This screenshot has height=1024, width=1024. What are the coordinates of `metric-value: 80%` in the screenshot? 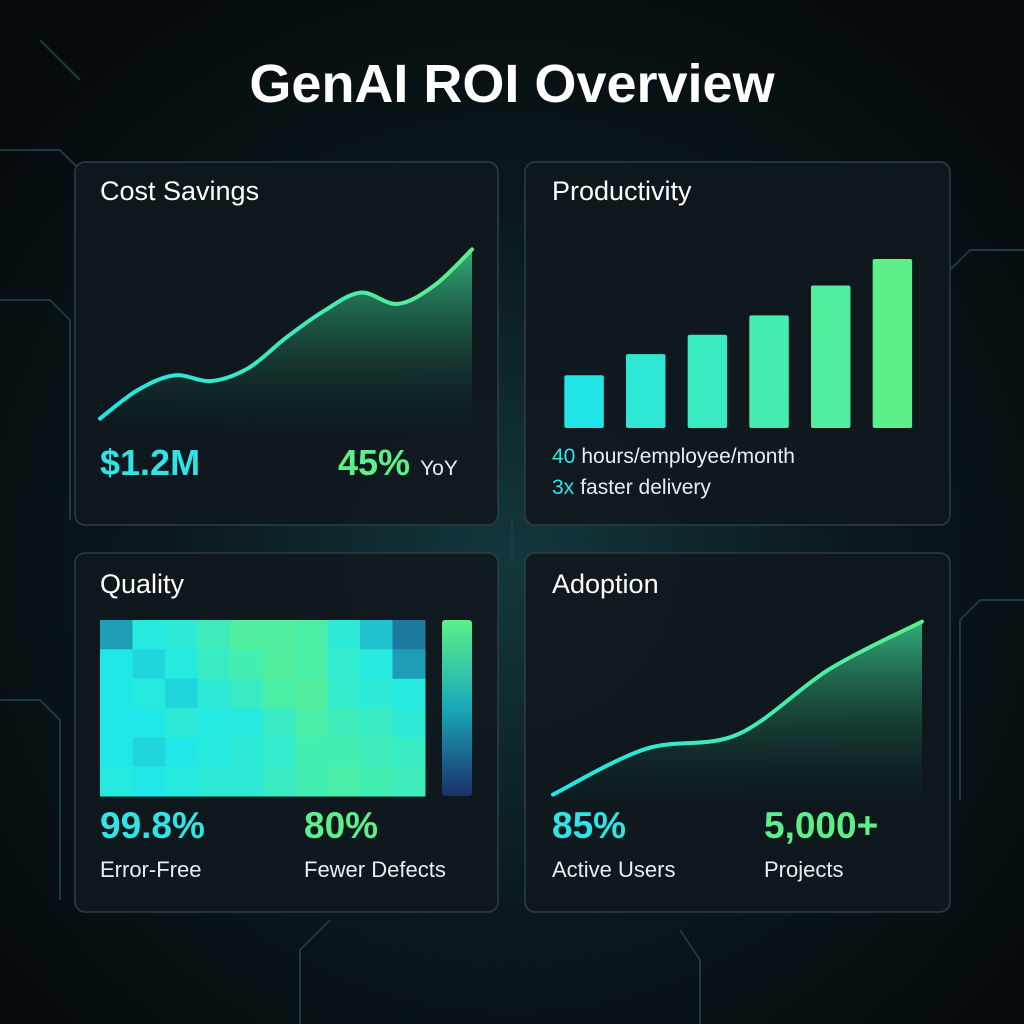 It's located at (341, 825).